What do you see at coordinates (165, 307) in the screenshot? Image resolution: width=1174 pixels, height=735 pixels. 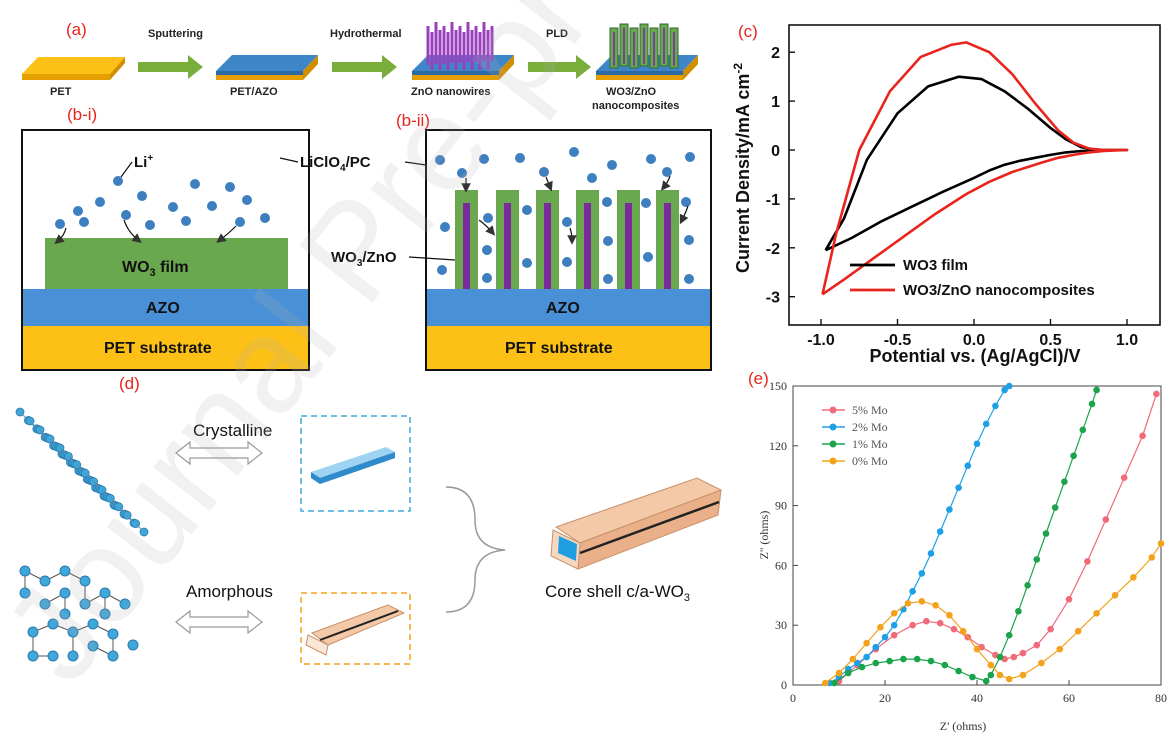 I see `azo-layer` at bounding box center [165, 307].